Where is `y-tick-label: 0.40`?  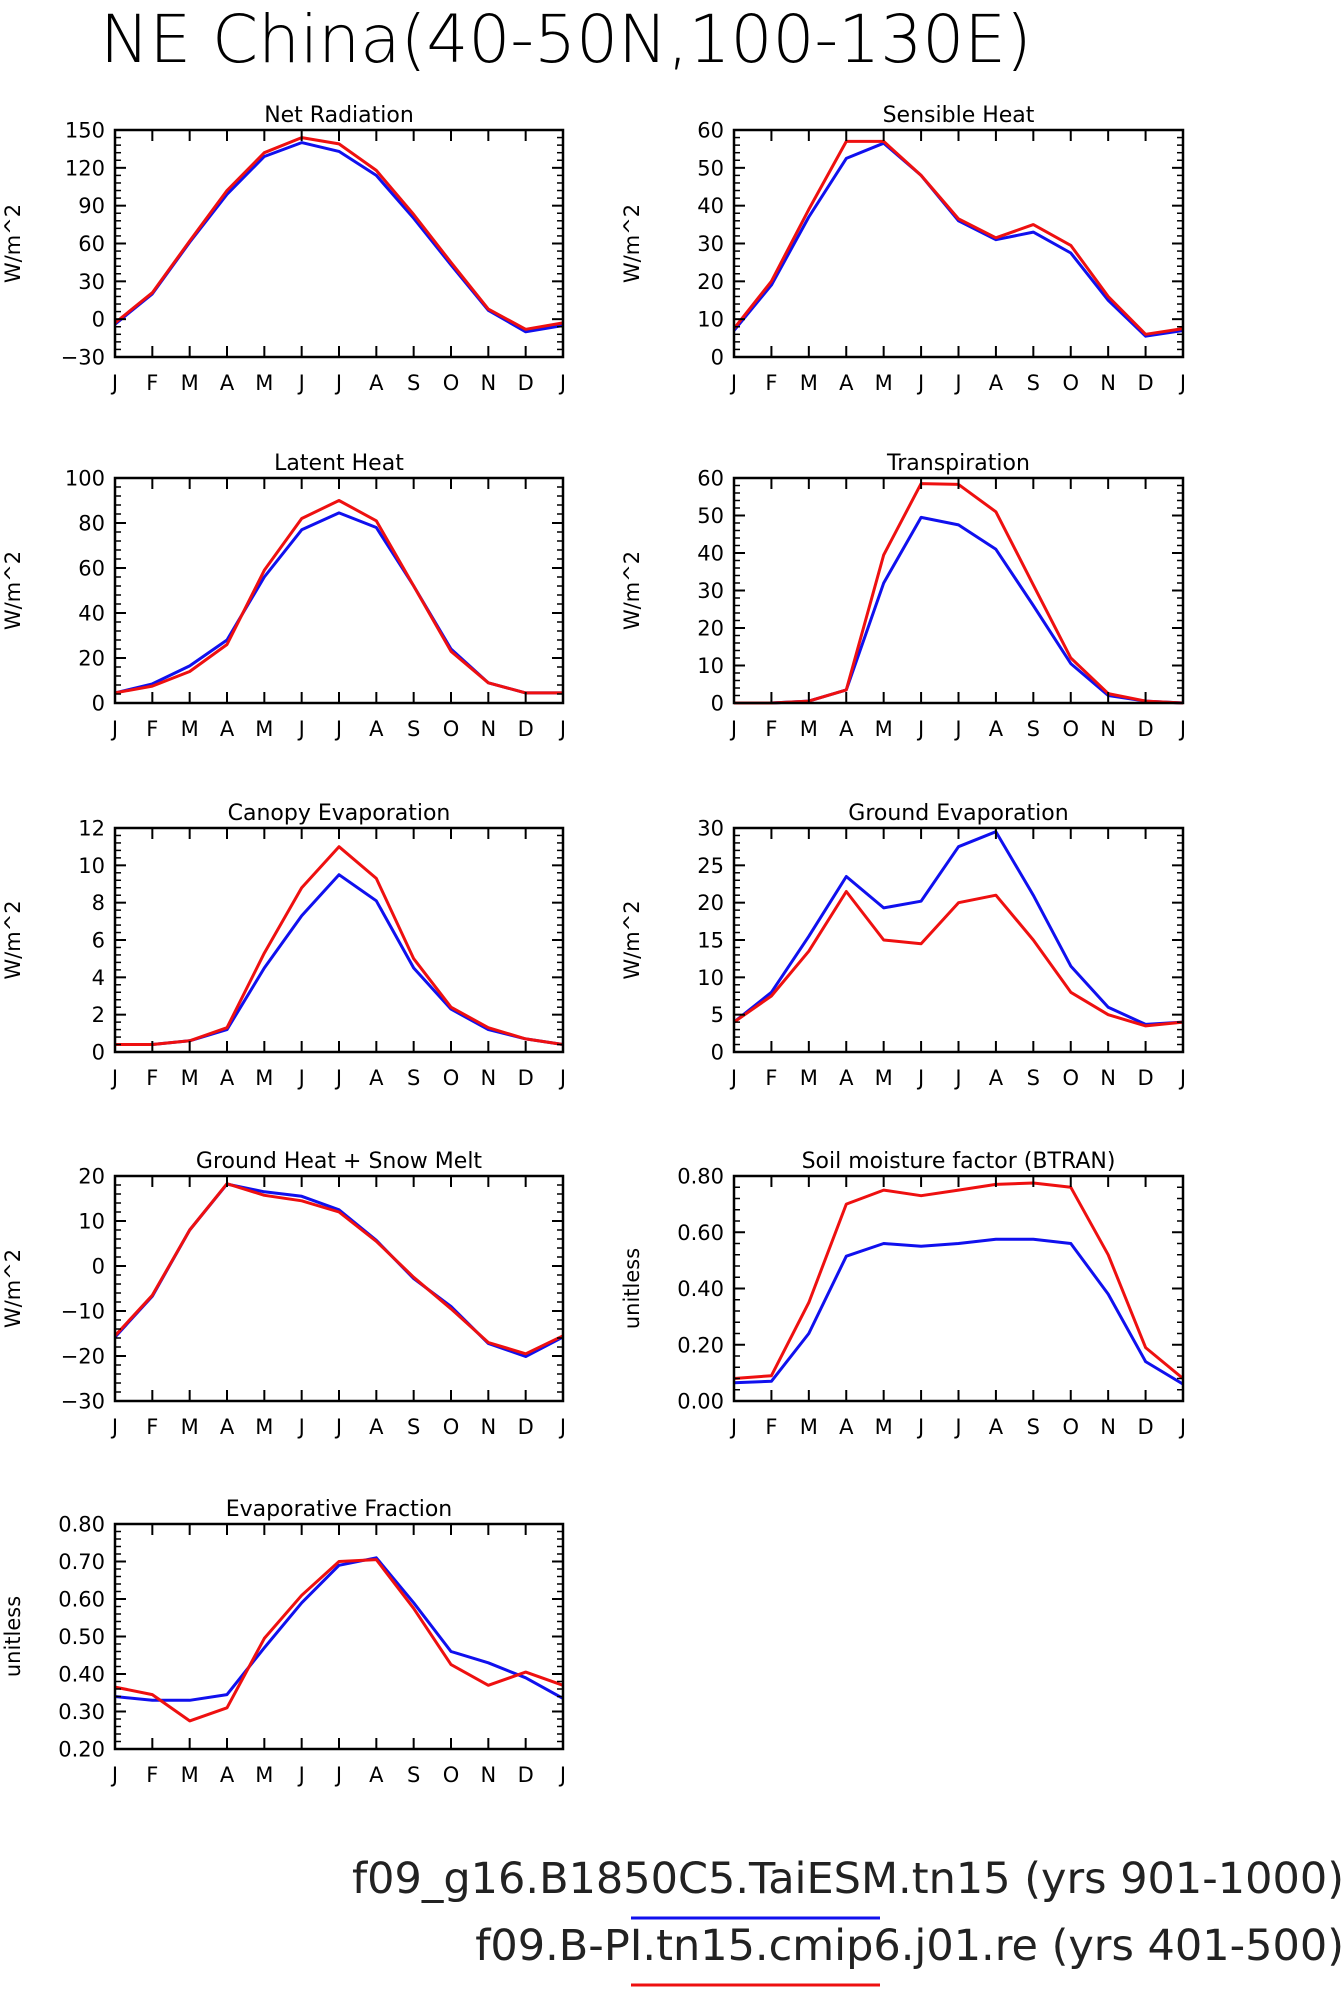
y-tick-label: 0.40 is located at coordinates (81, 1675).